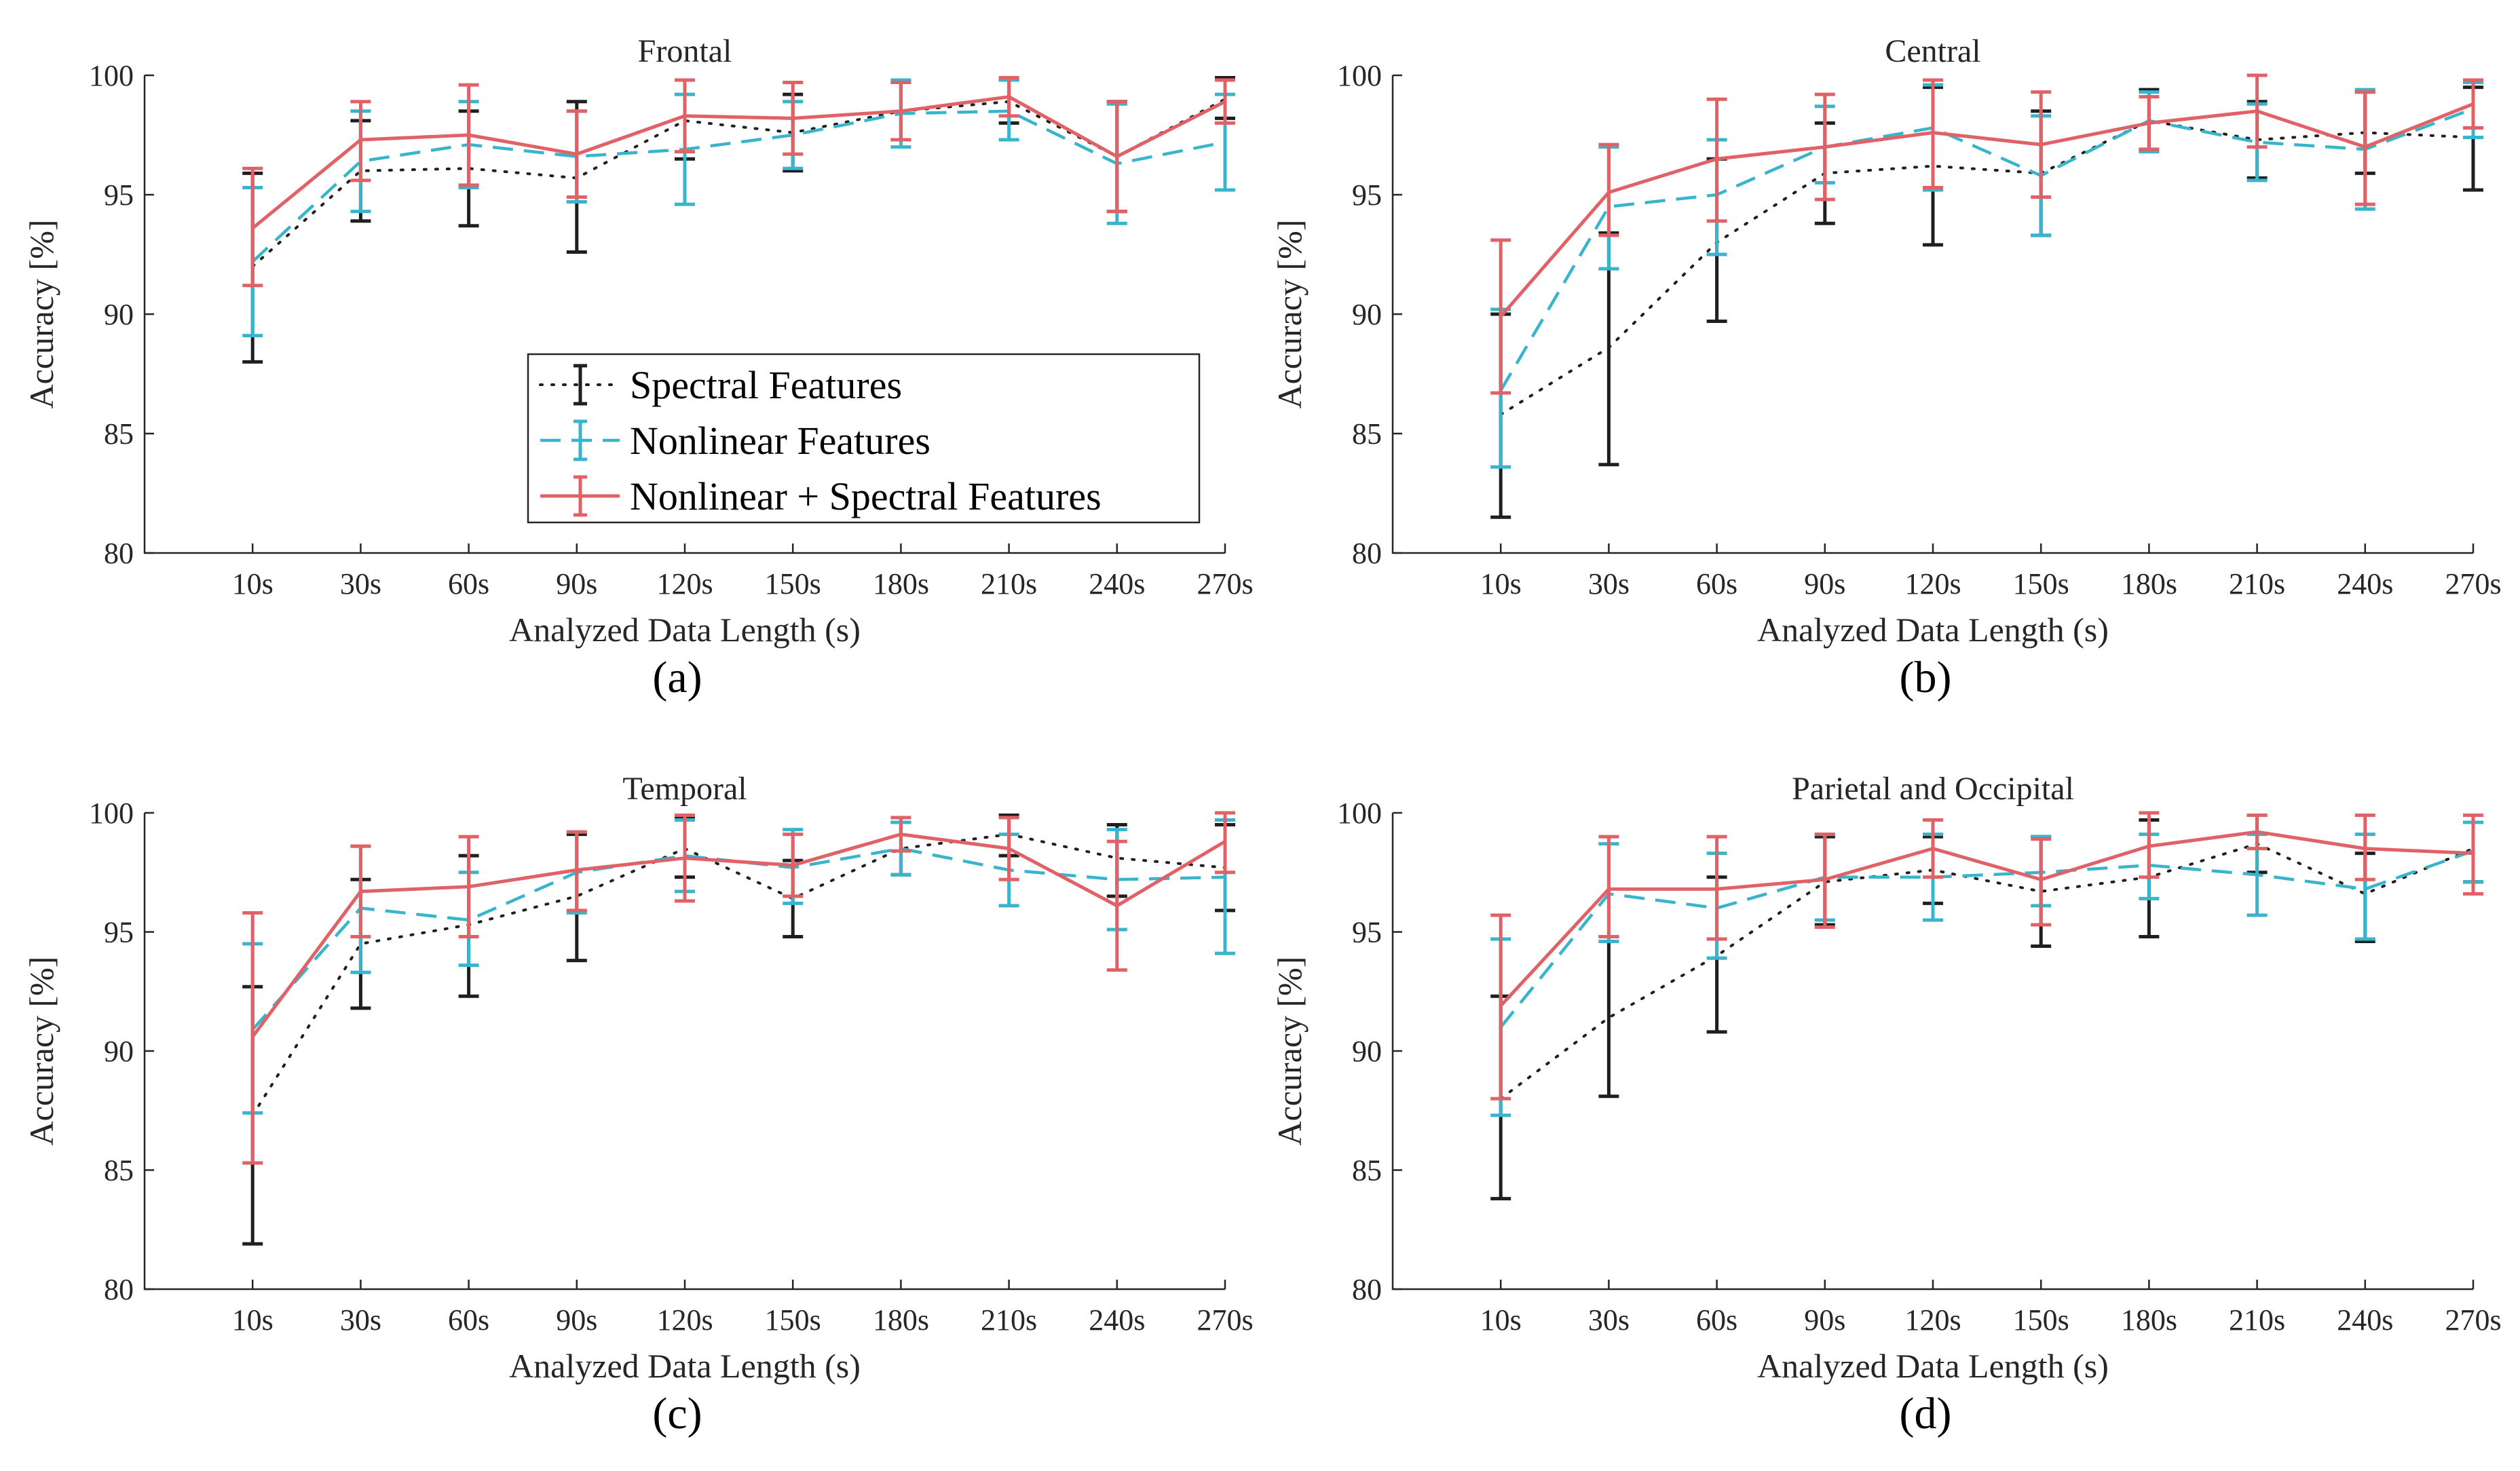  Describe the element at coordinates (720, 385) in the screenshot. I see `legend-item-spectral: Spectral Features` at that location.